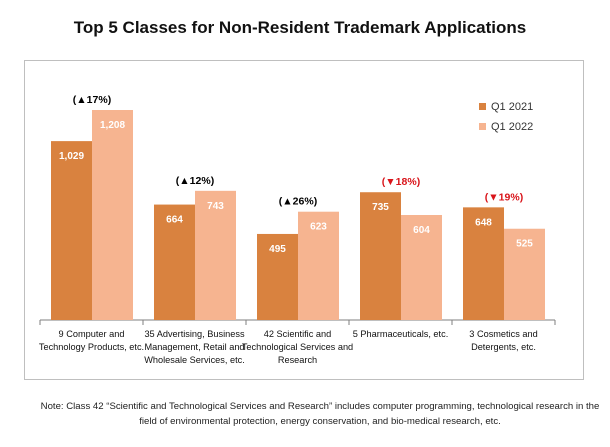 The width and height of the screenshot is (610, 447). What do you see at coordinates (91, 347) in the screenshot?
I see `category-label: Technology Products, etc.` at bounding box center [91, 347].